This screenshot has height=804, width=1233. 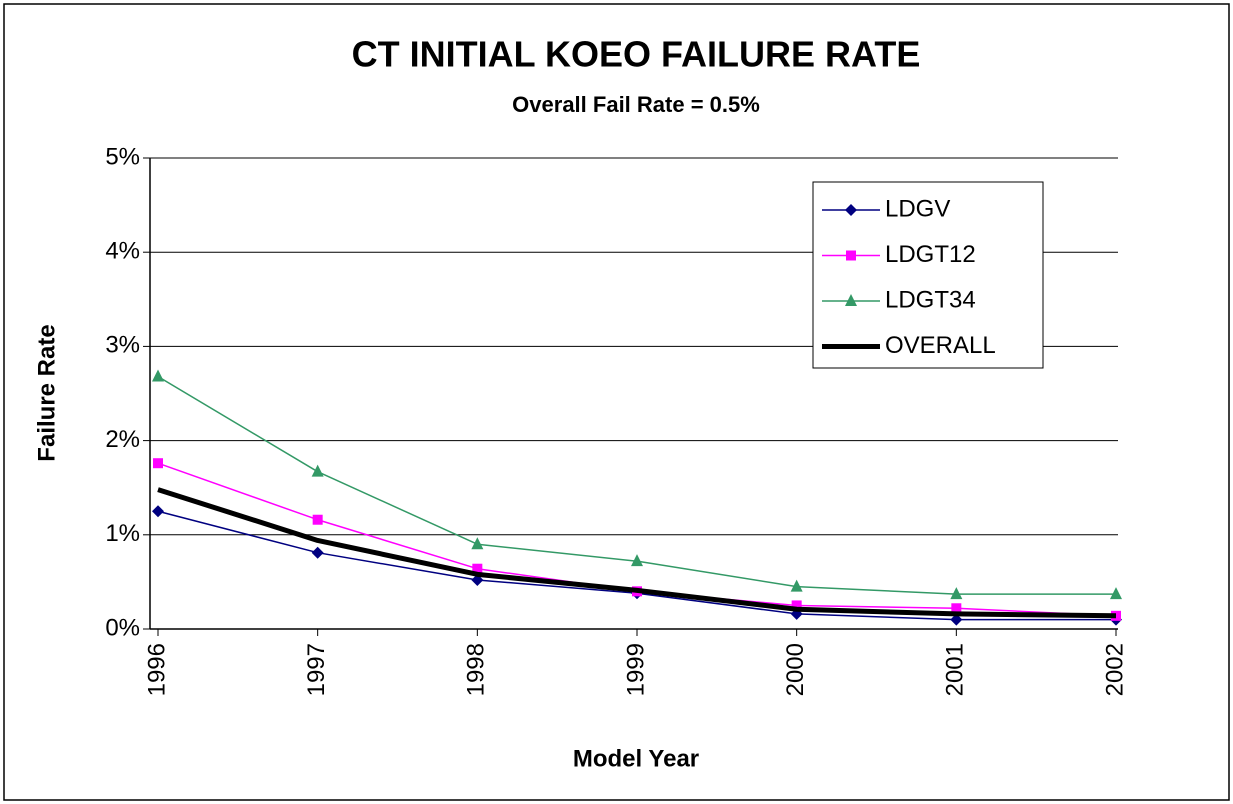 I want to click on chart-subtitle: Overall Fail Rate = 0.5%, so click(x=636, y=104).